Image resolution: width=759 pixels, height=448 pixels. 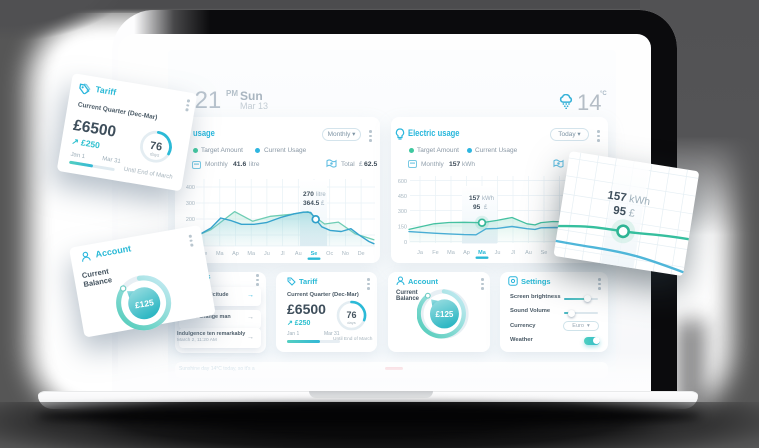 I want to click on svg-text: 0, so click(x=405, y=243).